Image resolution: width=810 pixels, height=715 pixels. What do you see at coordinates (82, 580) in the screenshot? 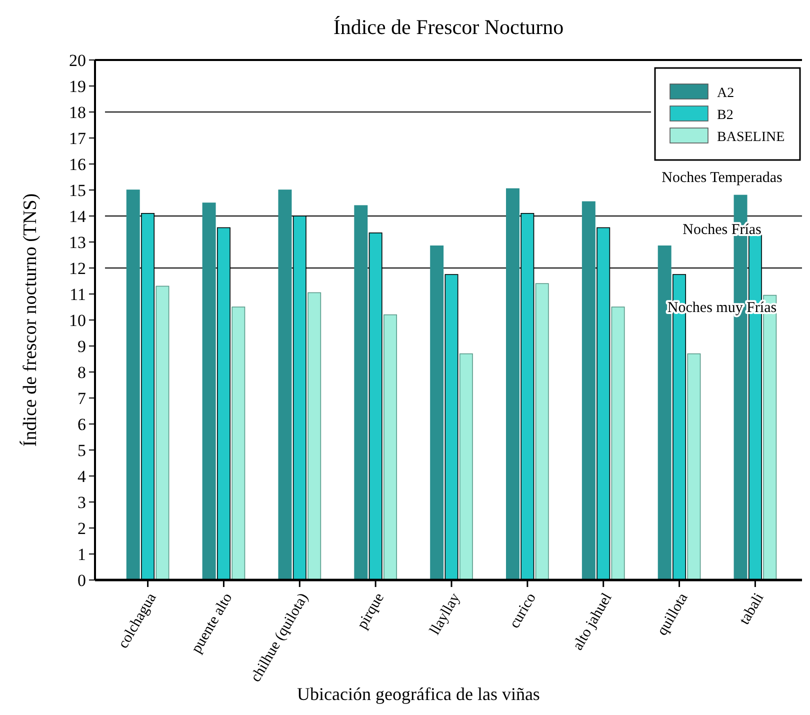
I see `y-tick-label: 0` at bounding box center [82, 580].